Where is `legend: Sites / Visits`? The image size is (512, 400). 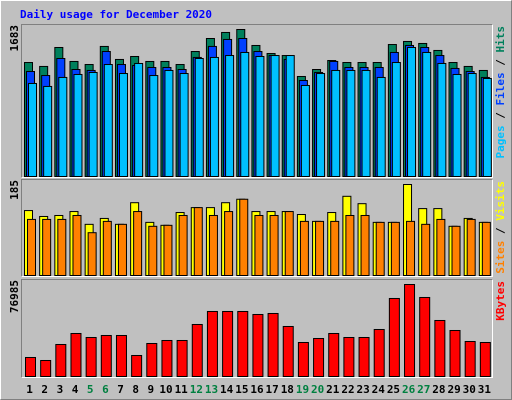
legend: Sites / Visits is located at coordinates (500, 227).